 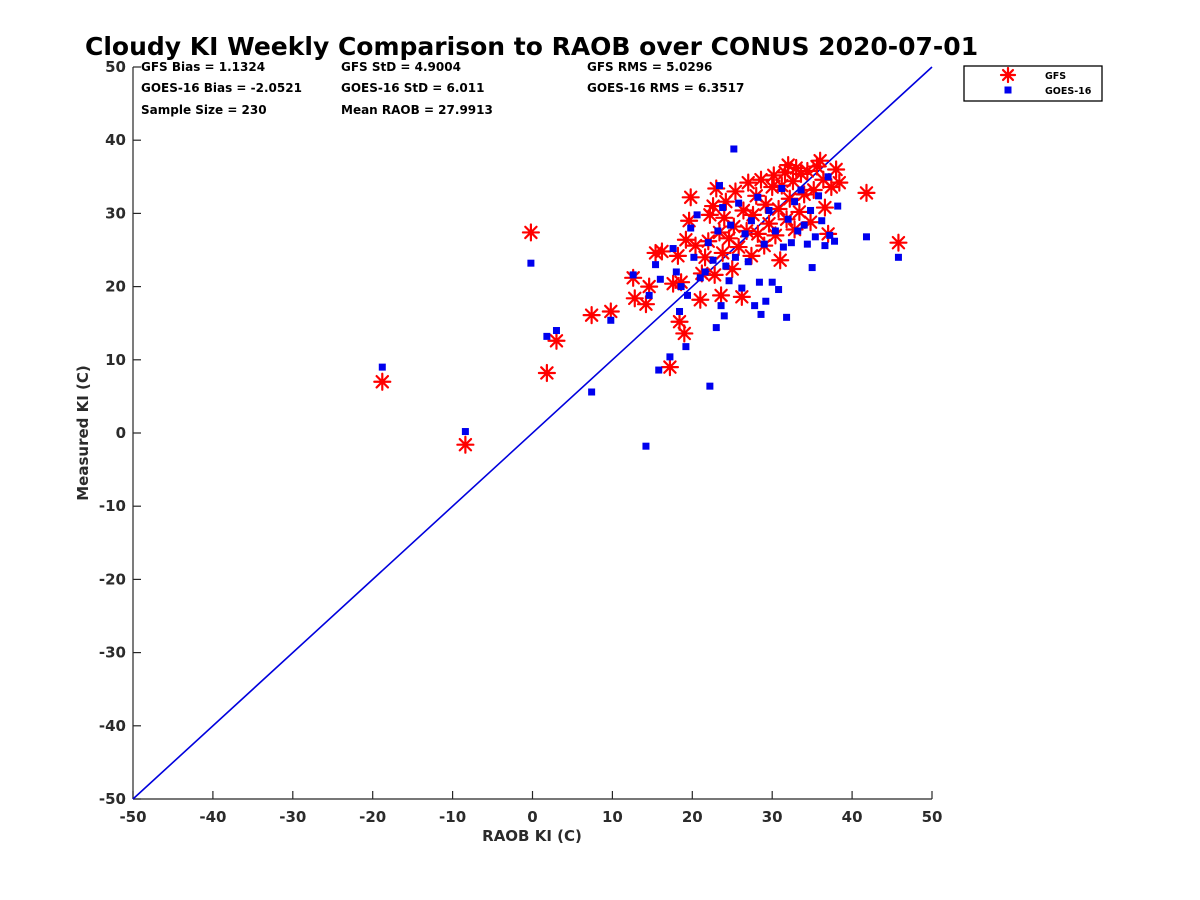 What do you see at coordinates (115, 67) in the screenshot?
I see `y-tick-label: 50` at bounding box center [115, 67].